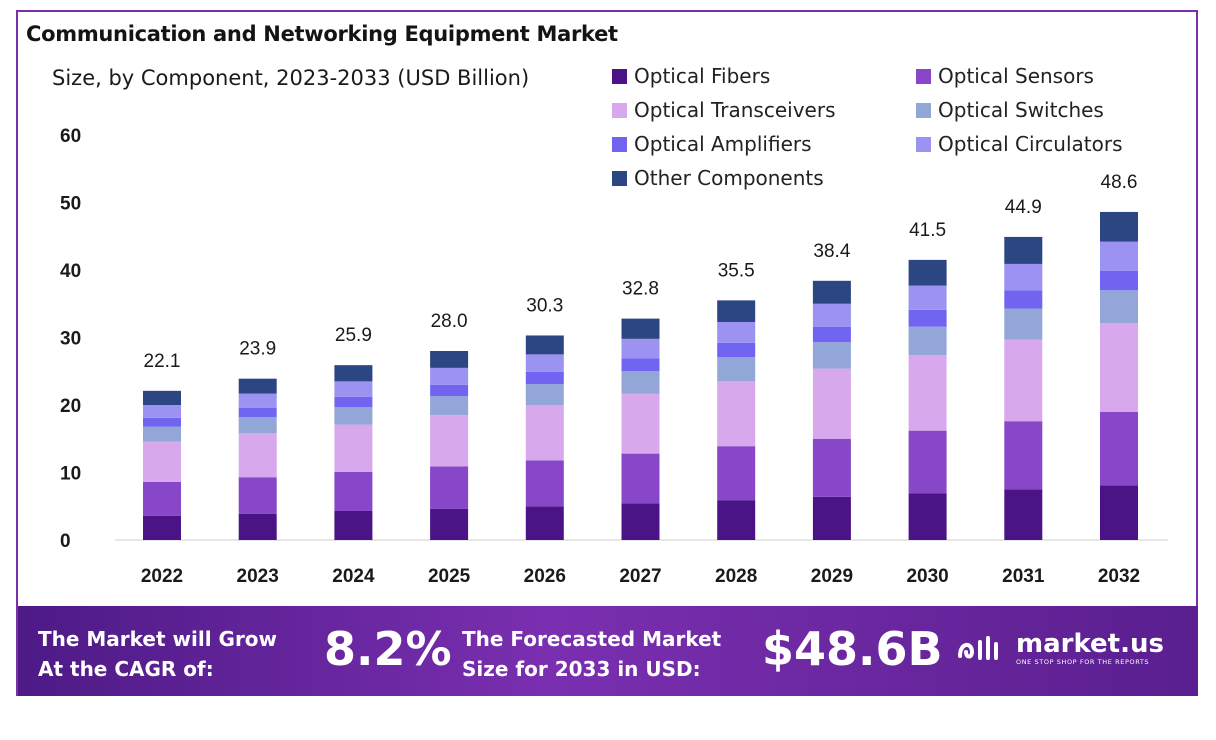  I want to click on legend-item-optical-amplifiers: Optical Amplifiers, so click(712, 144).